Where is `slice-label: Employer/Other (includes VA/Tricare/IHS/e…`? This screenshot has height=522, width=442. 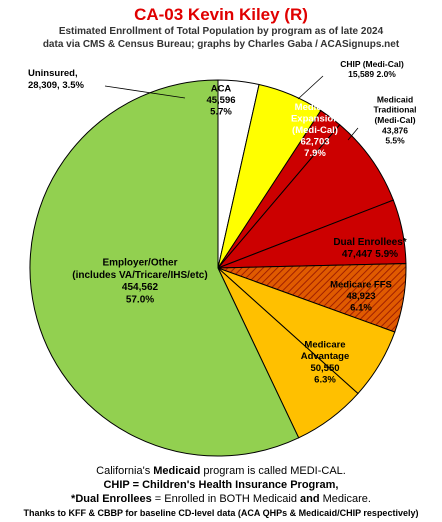
slice-label: Employer/Other (includes VA/Tricare/IHS/e… is located at coordinates (139, 282).